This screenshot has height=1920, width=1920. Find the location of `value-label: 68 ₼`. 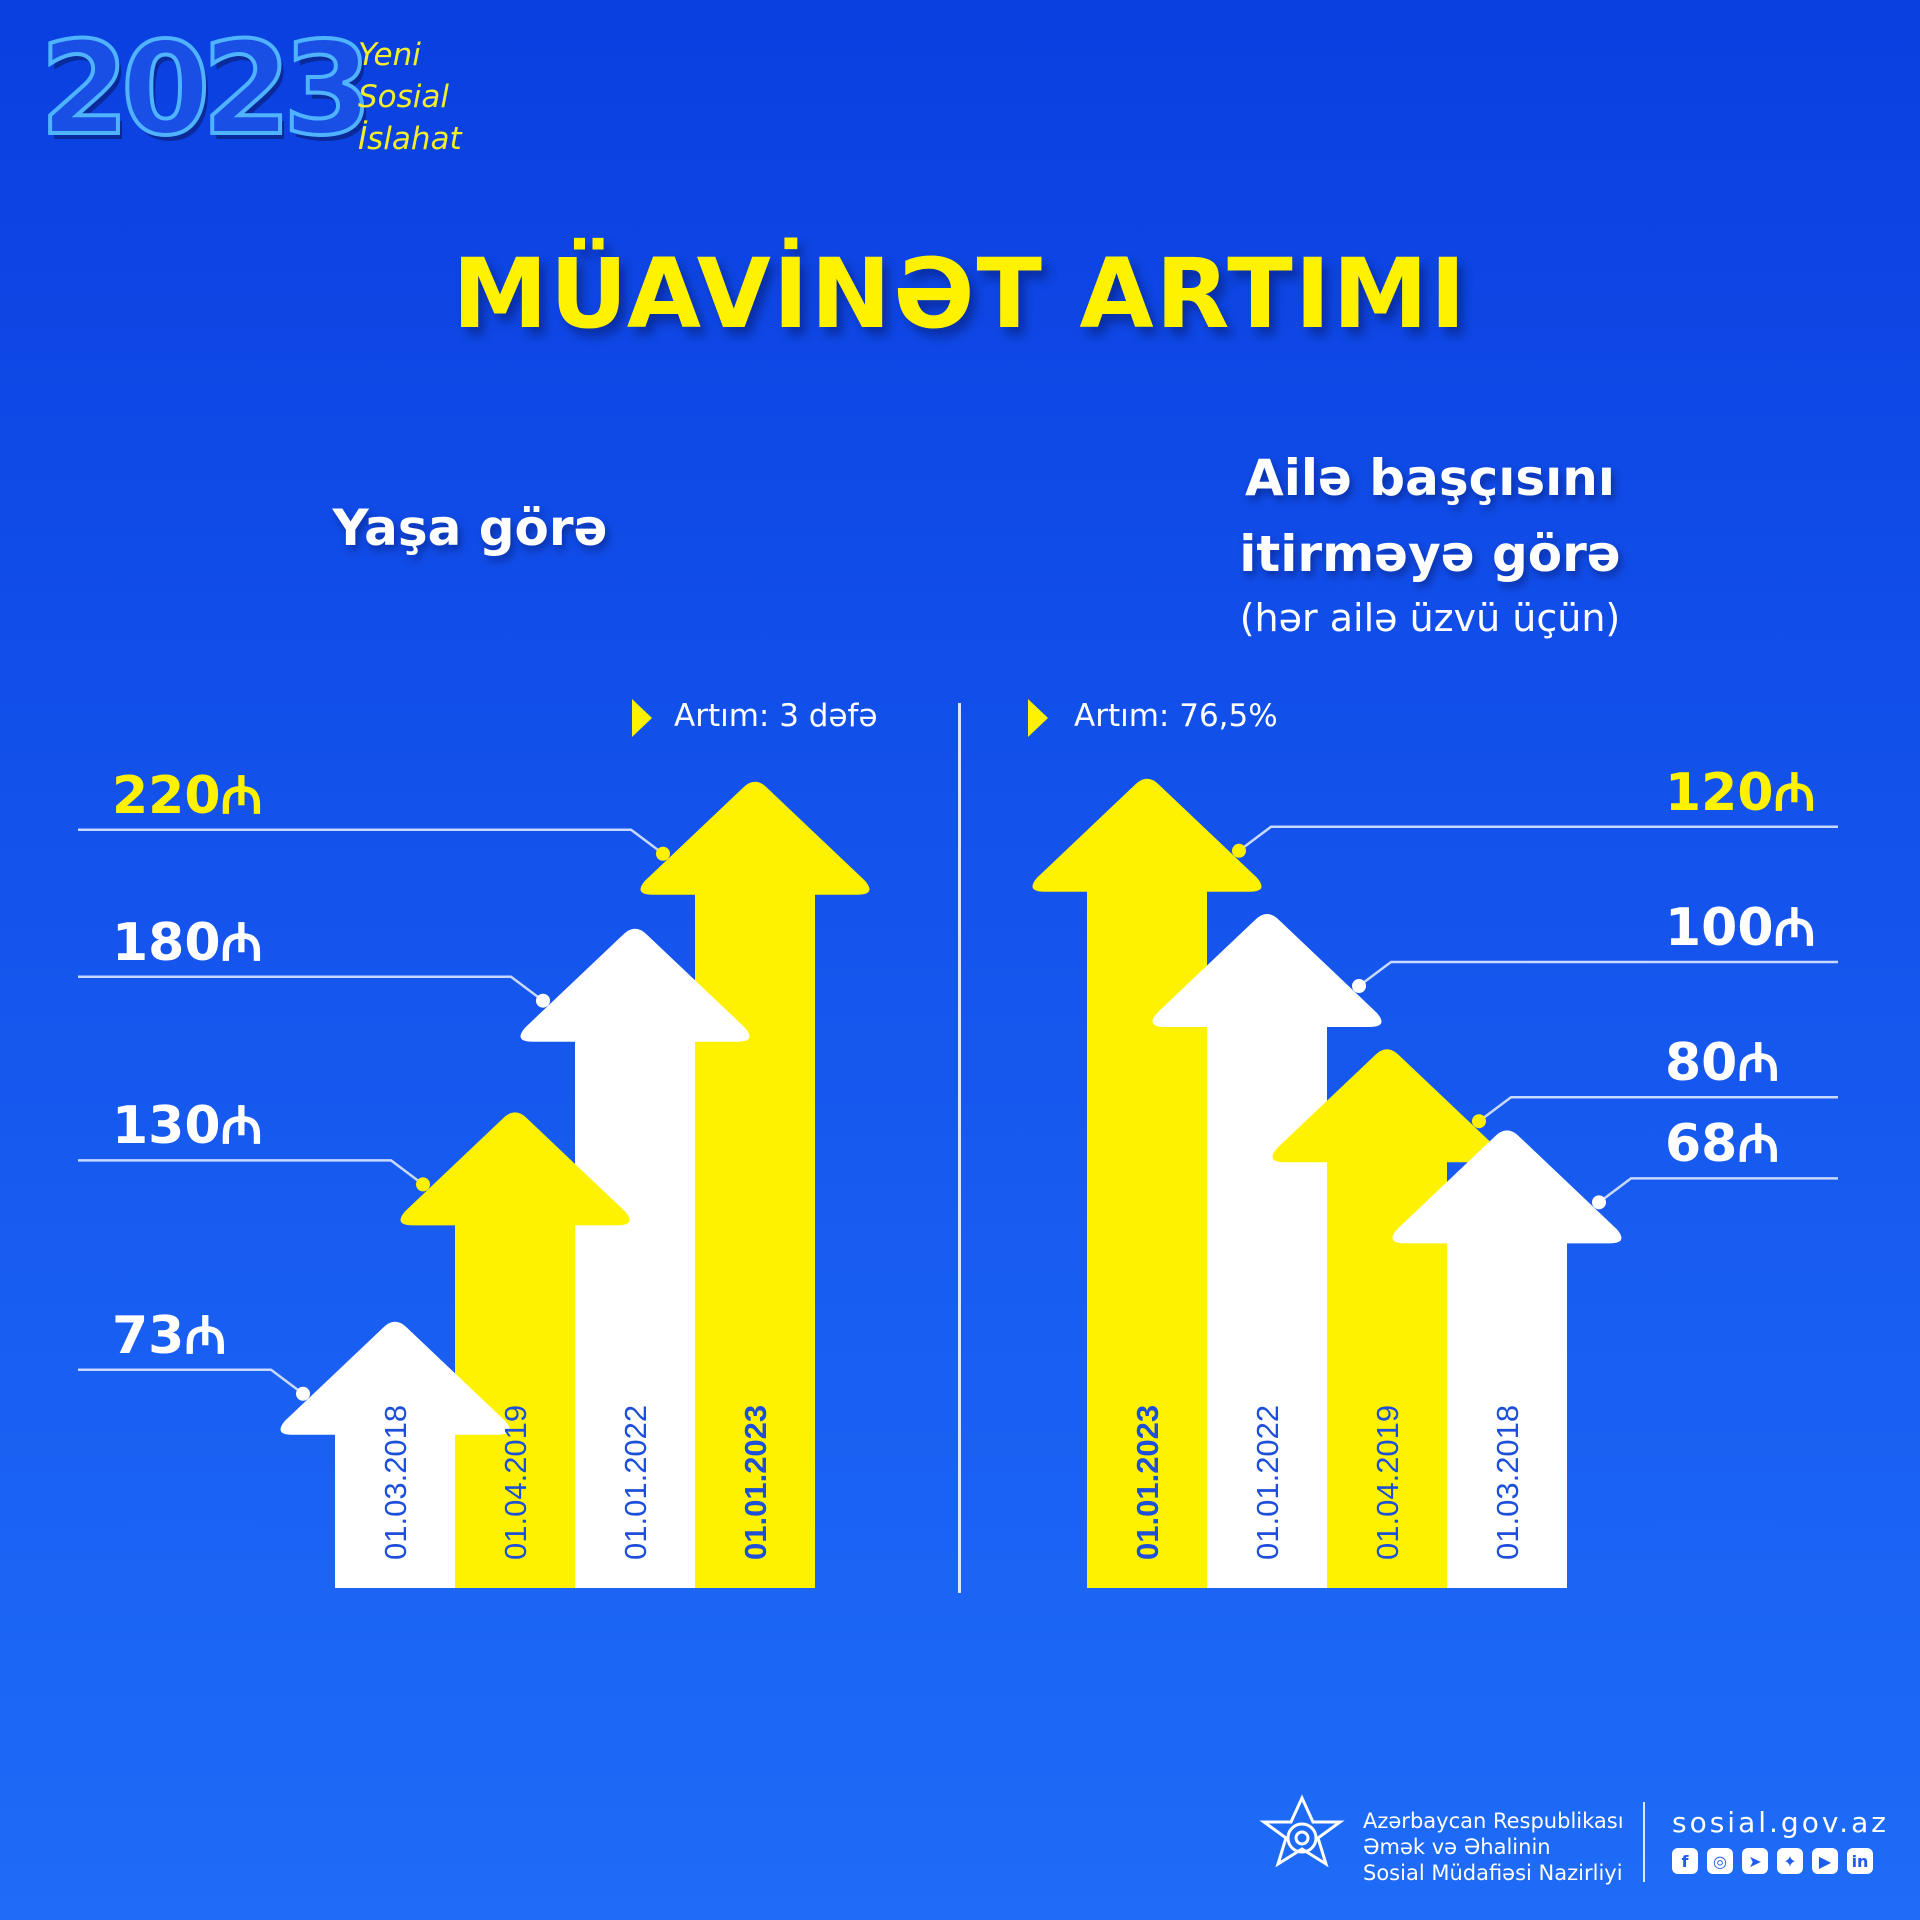

value-label: 68 ₼ is located at coordinates (1722, 1141).